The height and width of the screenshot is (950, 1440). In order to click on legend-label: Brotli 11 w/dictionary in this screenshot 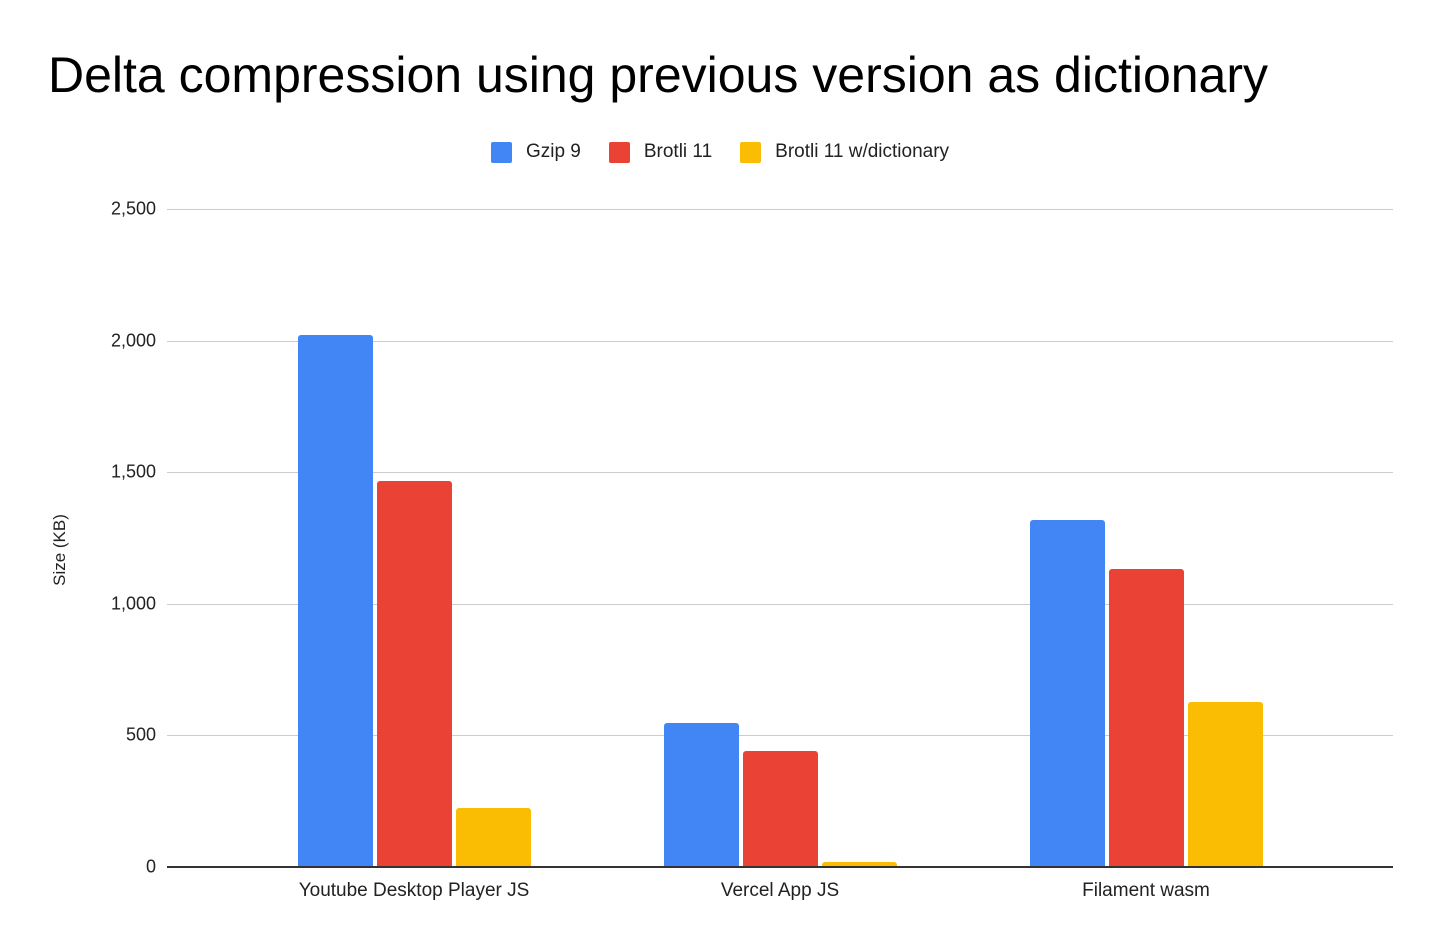, I will do `click(862, 151)`.